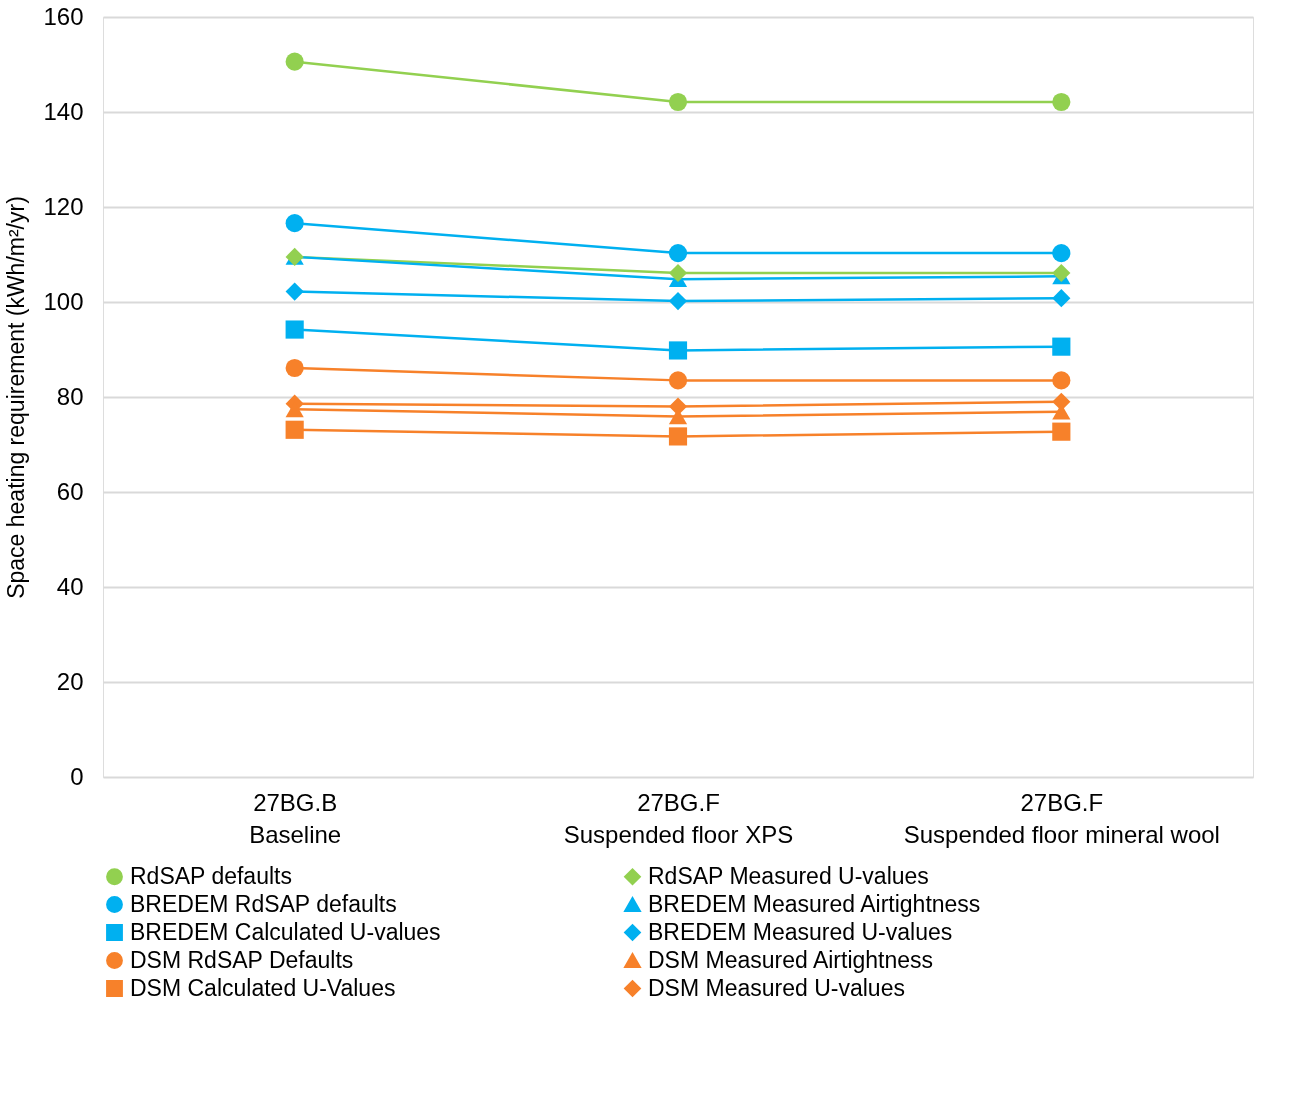 The image size is (1304, 1117). Describe the element at coordinates (814, 903) in the screenshot. I see `legend-label: BREDEM Measured Airtightness` at that location.